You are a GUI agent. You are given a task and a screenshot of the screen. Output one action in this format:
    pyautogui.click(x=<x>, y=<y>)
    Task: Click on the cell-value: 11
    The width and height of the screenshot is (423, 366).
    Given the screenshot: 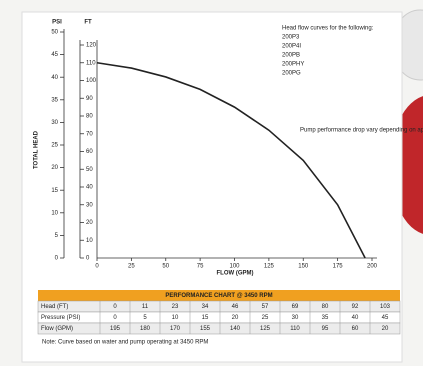 What is the action you would take?
    pyautogui.click(x=145, y=307)
    